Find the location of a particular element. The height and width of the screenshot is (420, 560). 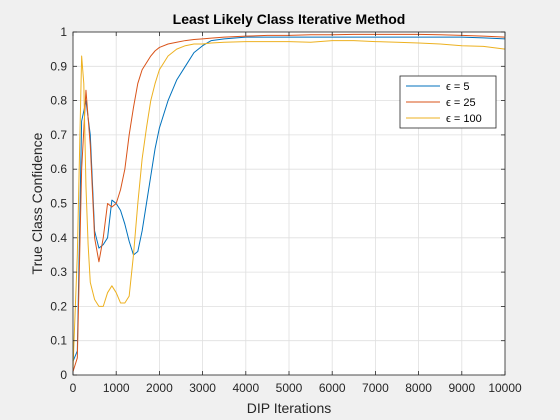

x-tick-label: 8000 is located at coordinates (418, 388).